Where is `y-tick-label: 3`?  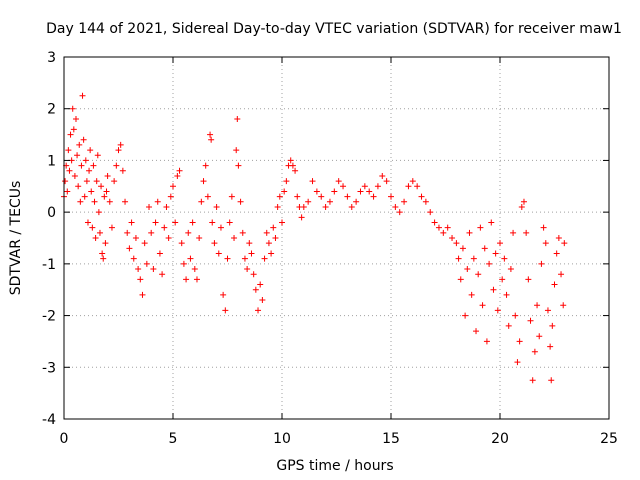
y-tick-label: 3 is located at coordinates (51, 58).